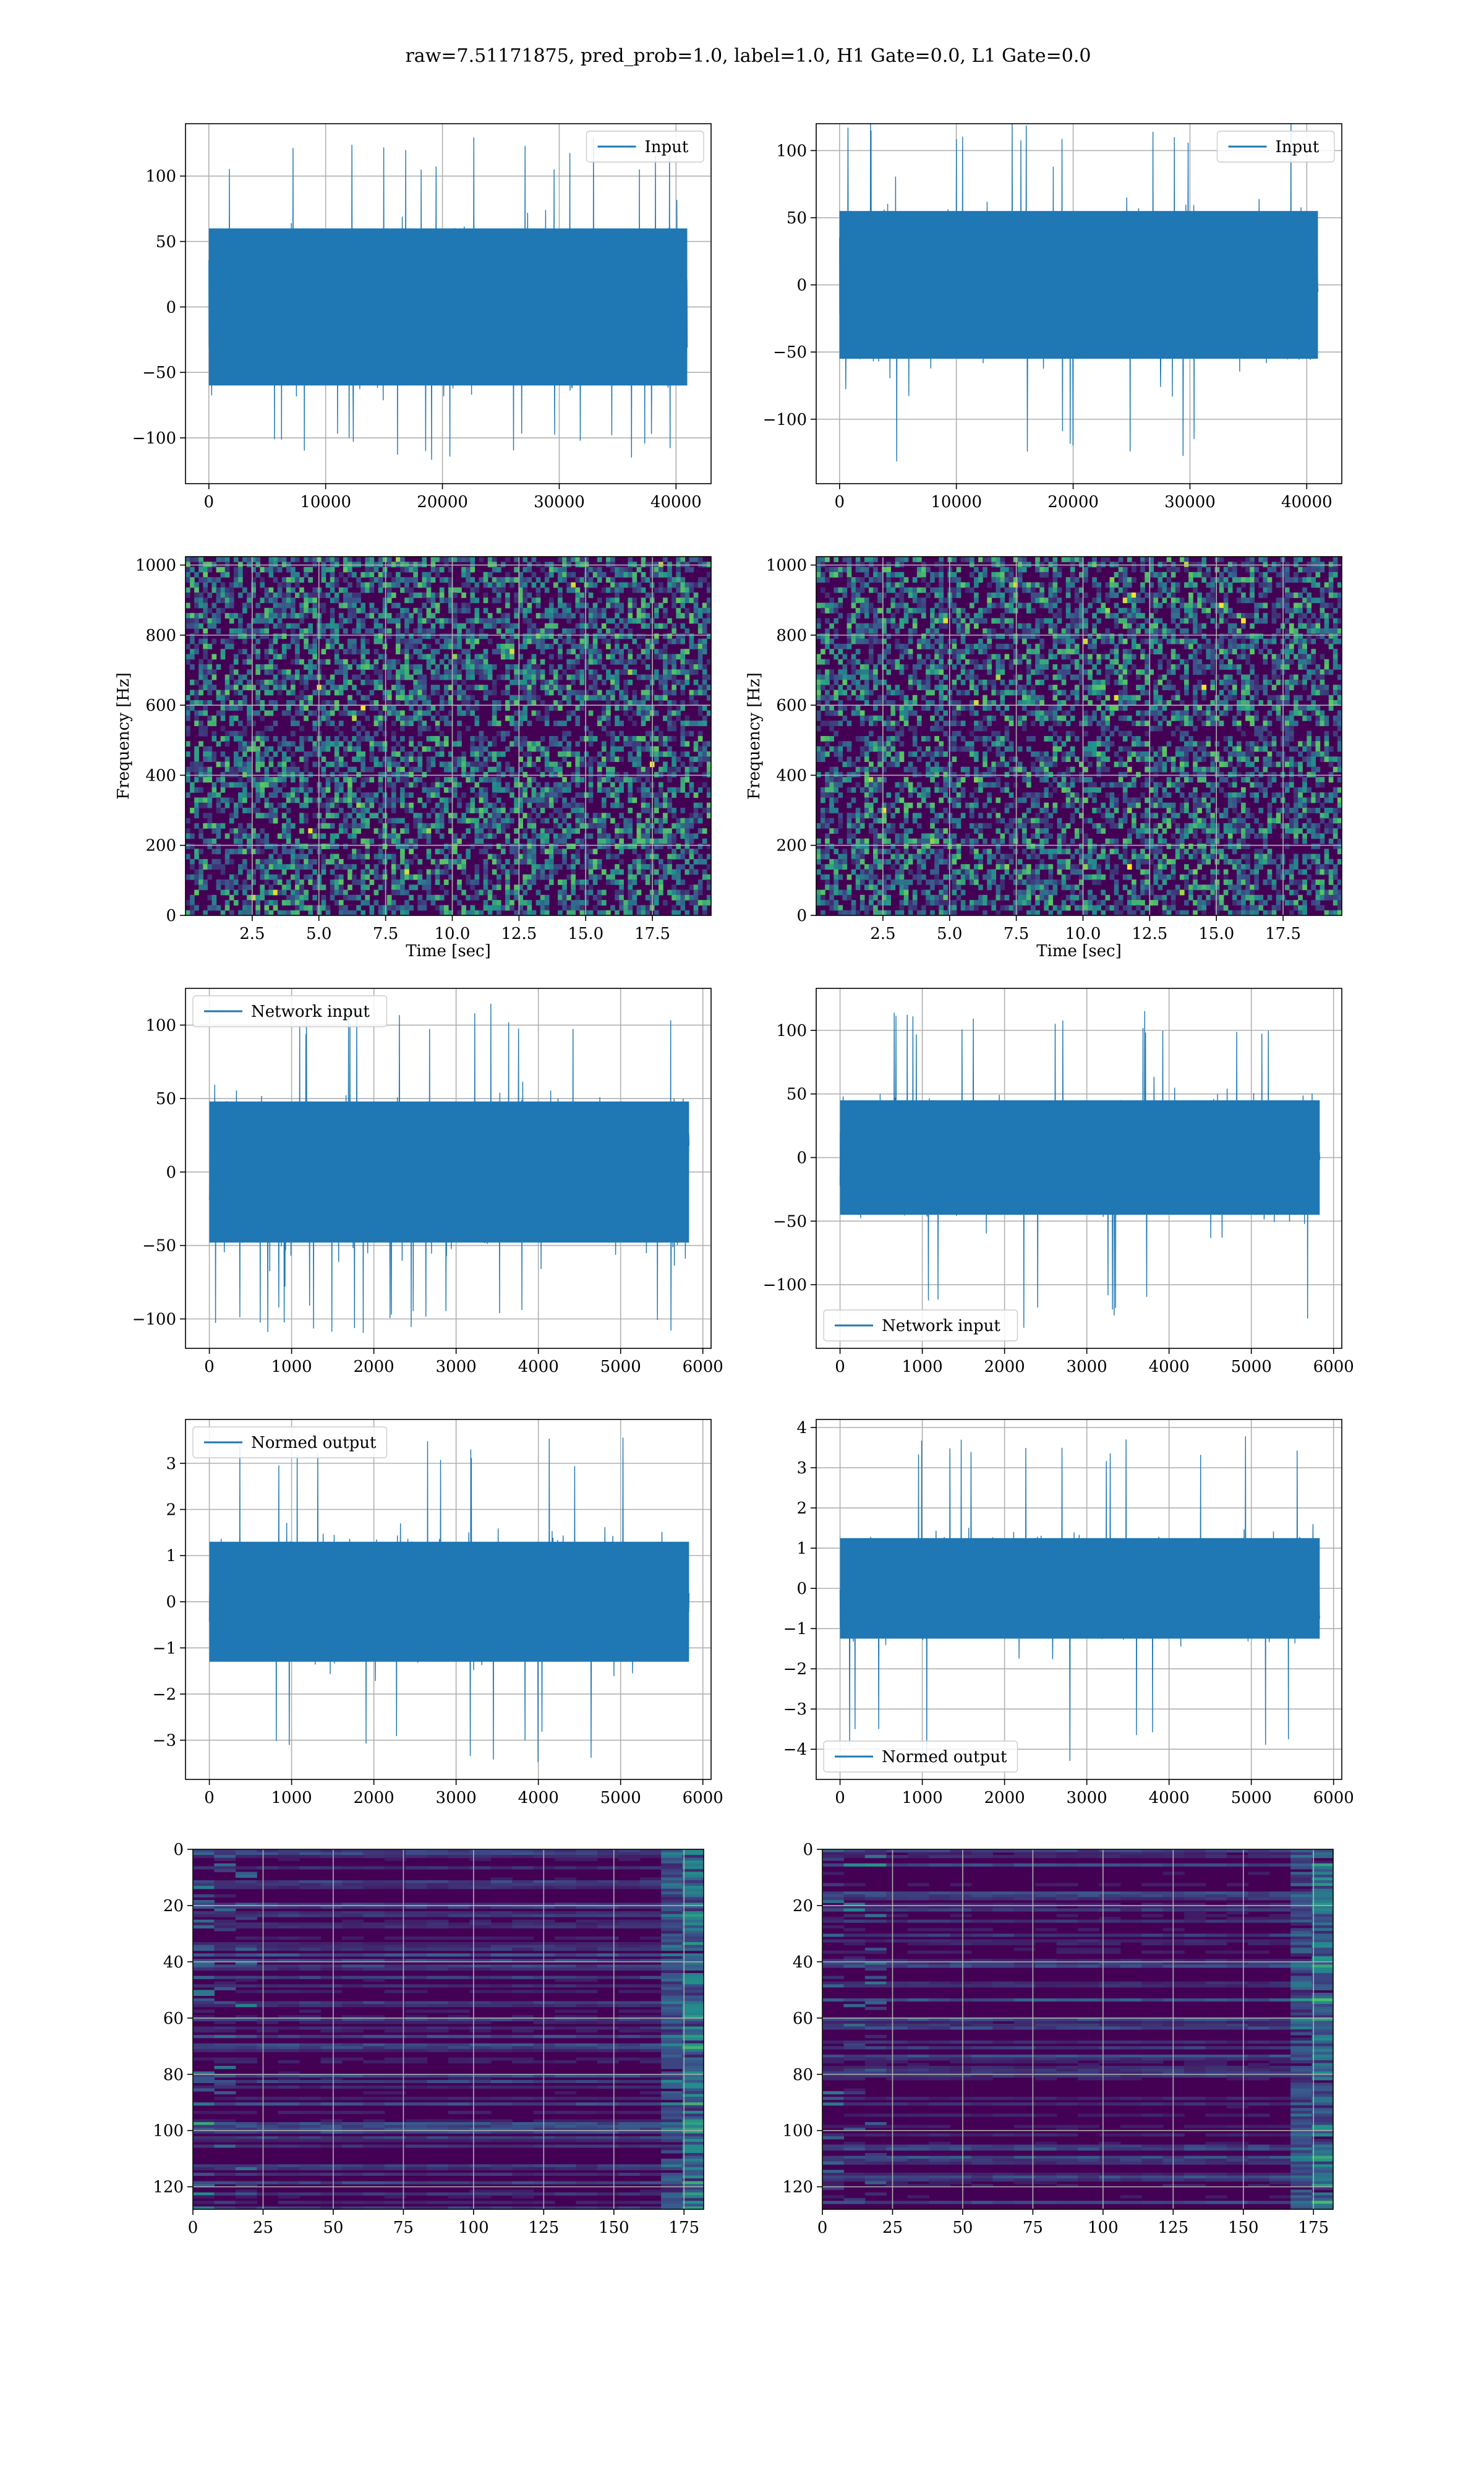 This screenshot has width=1484, height=2474. What do you see at coordinates (519, 934) in the screenshot?
I see `x-tick-label: 12.5` at bounding box center [519, 934].